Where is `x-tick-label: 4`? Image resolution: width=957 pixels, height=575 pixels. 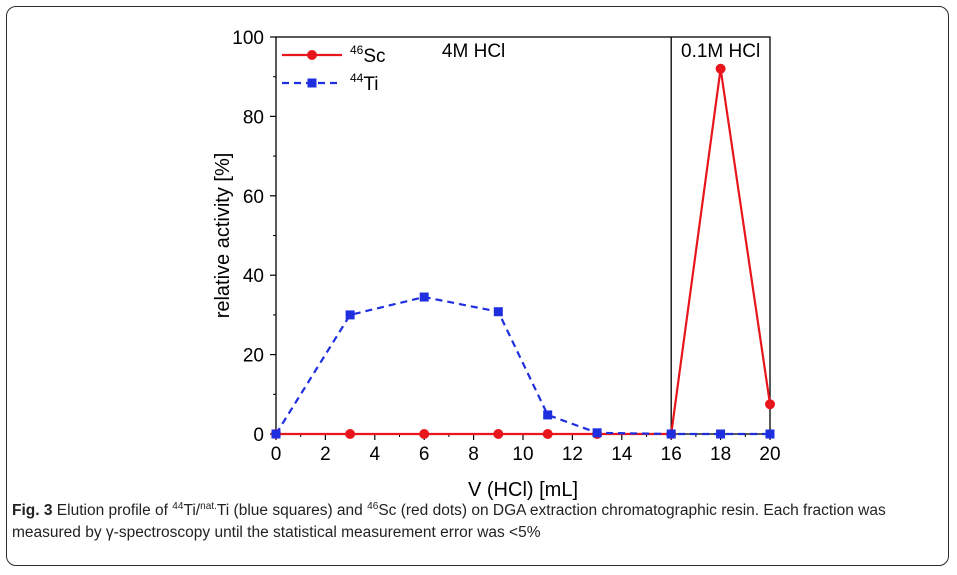 x-tick-label: 4 is located at coordinates (375, 454).